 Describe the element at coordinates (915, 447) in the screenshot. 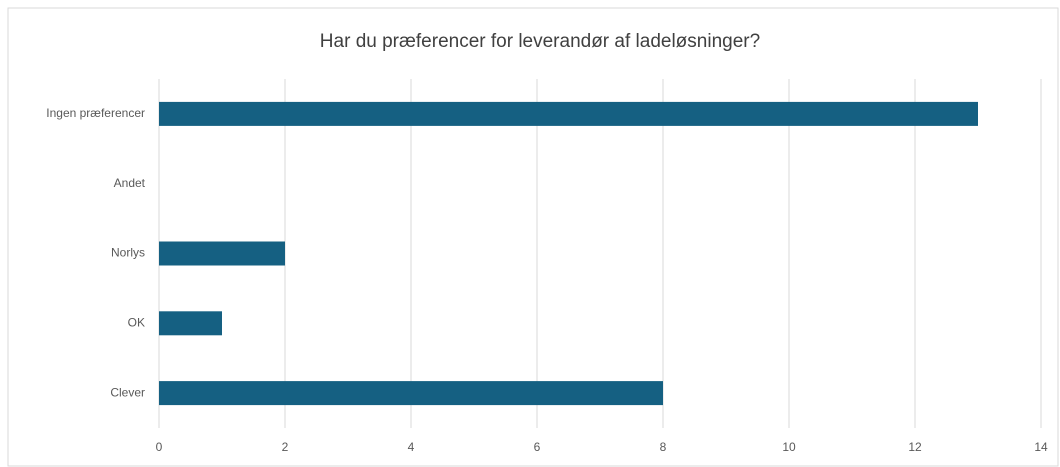

I see `x-tick-label: 12` at that location.